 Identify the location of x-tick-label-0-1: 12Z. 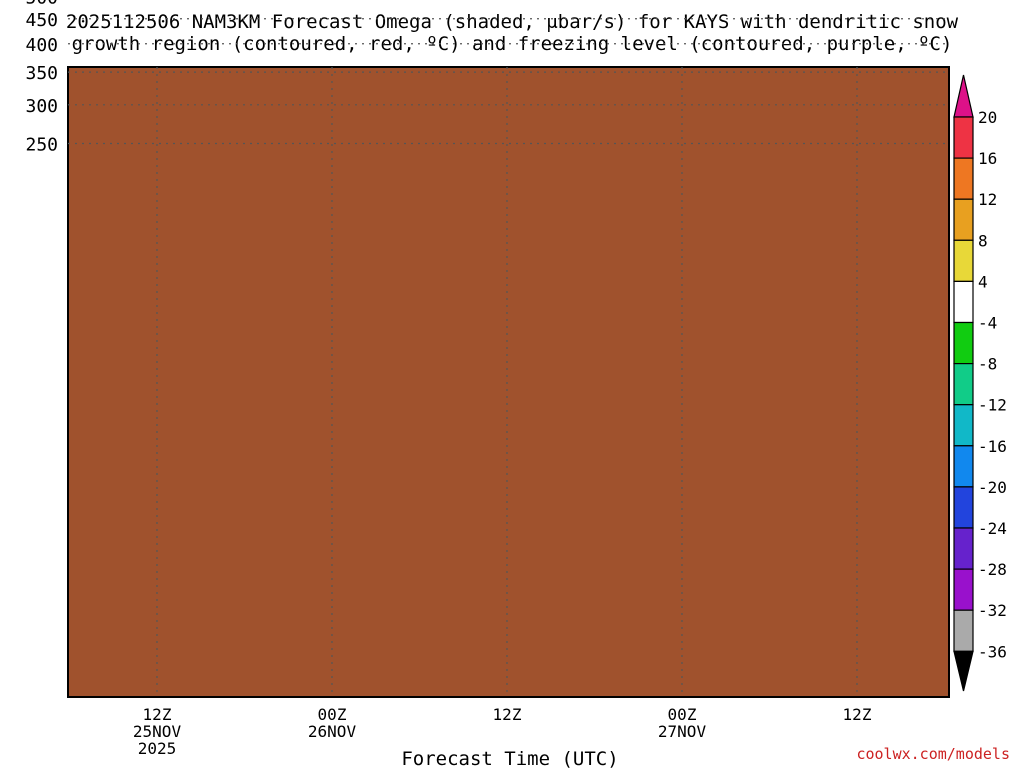
(157, 714).